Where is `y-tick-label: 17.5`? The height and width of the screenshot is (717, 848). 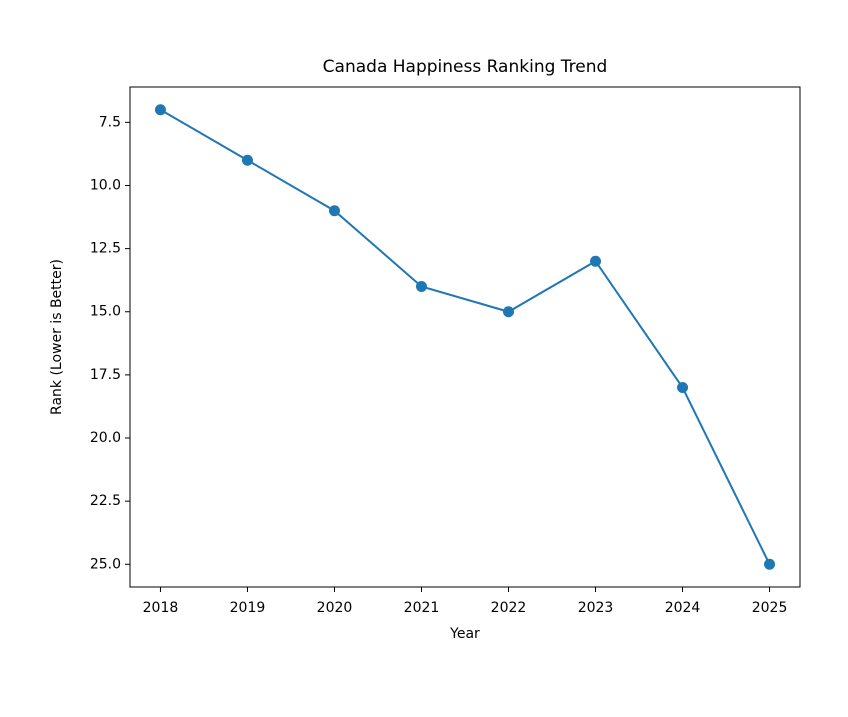 y-tick-label: 17.5 is located at coordinates (105, 375).